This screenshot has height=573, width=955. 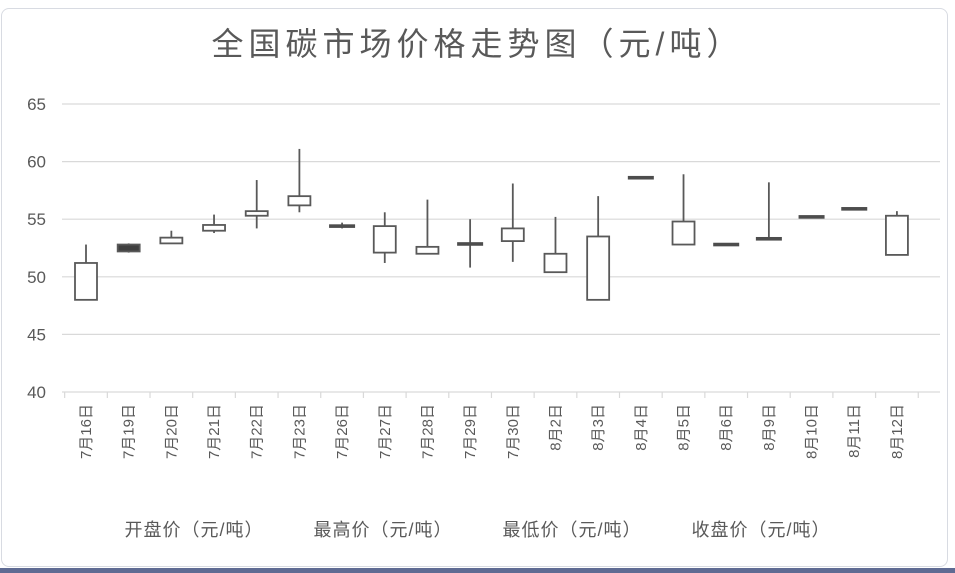 I want to click on x-axis-label: 7月16日, so click(x=86, y=431).